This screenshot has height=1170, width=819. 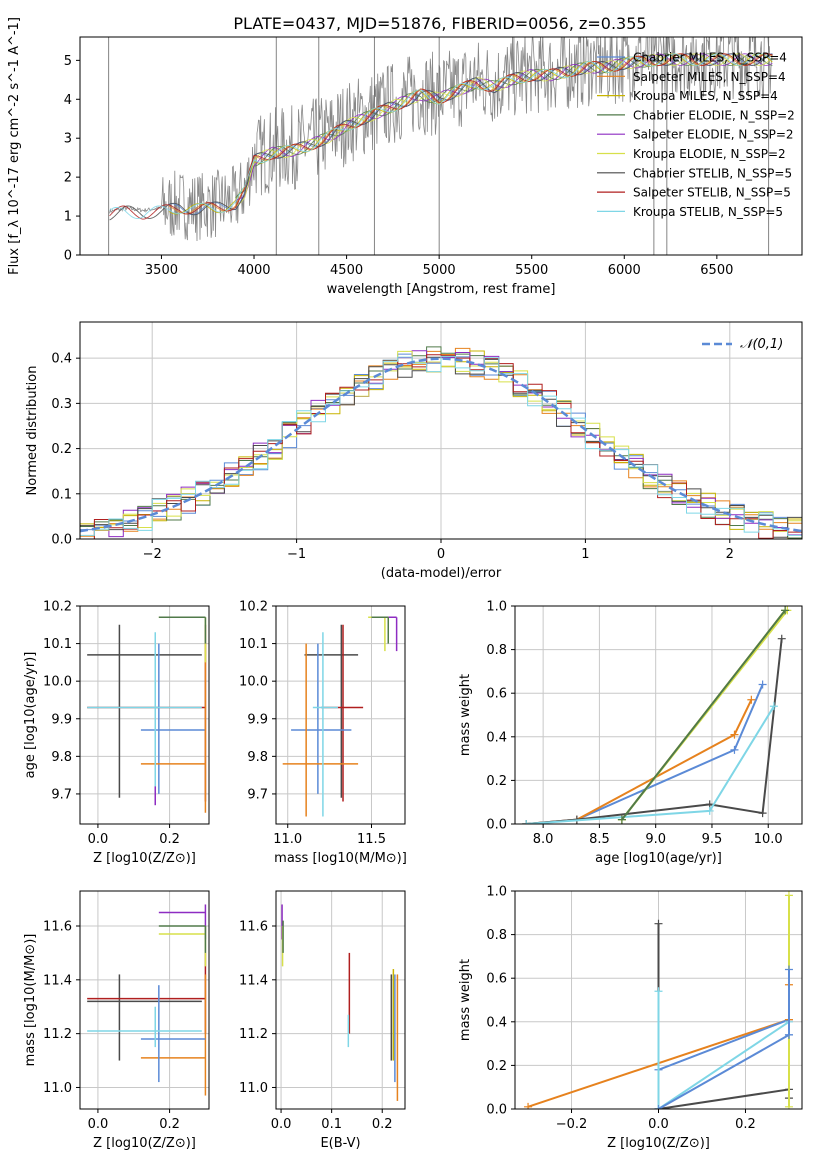 I want to click on y-tick-label: 0, so click(x=68, y=256).